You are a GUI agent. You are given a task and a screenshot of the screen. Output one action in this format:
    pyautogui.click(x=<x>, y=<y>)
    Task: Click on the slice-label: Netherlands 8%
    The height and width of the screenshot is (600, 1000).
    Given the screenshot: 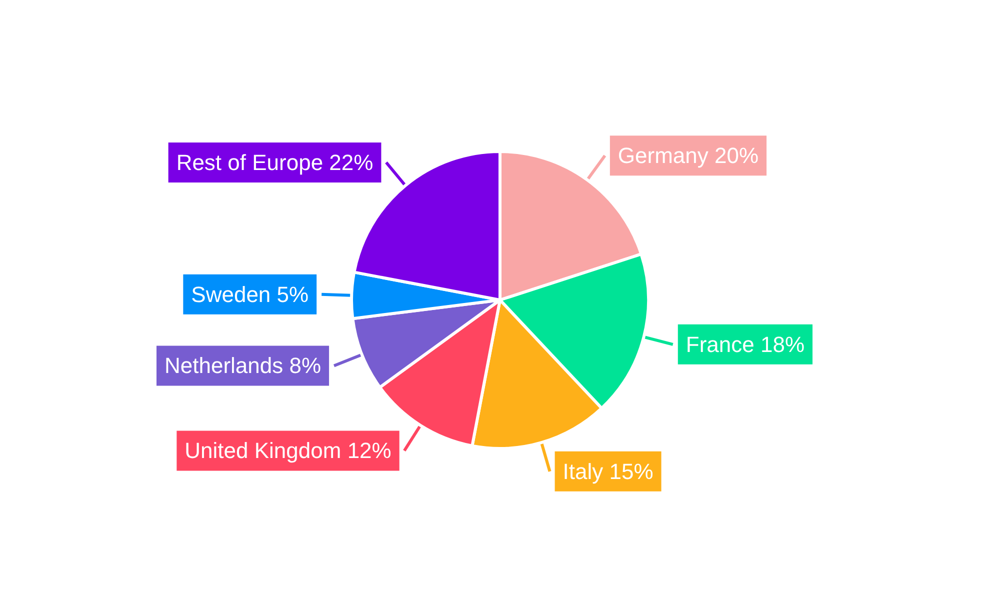 What is the action you would take?
    pyautogui.click(x=243, y=365)
    